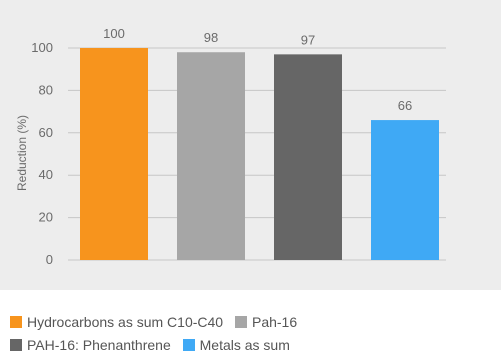 The height and width of the screenshot is (358, 501). I want to click on legend-label-metals: Metals as sum, so click(244, 345).